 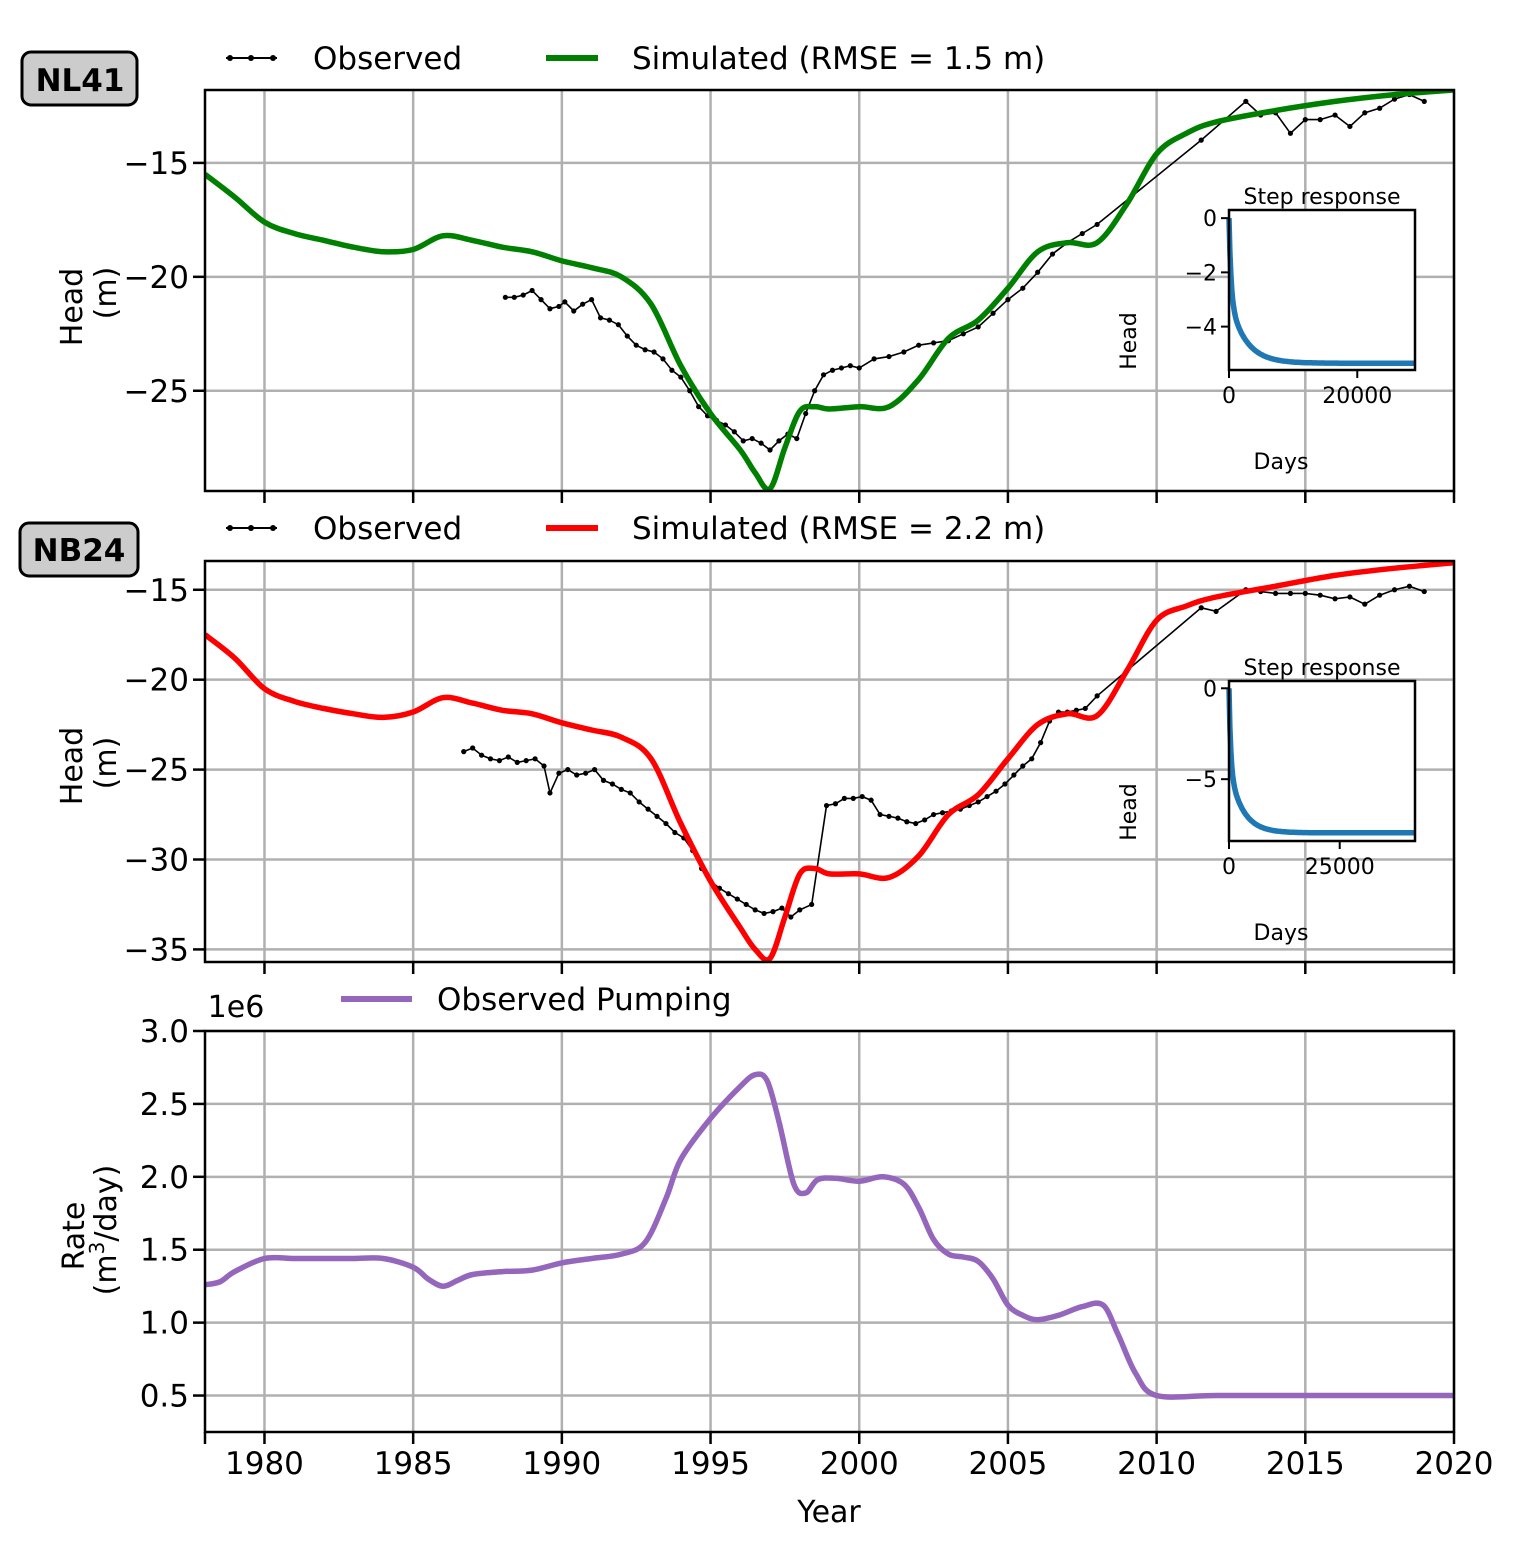 I want to click on x-tick-label: 1990, so click(x=561, y=1464).